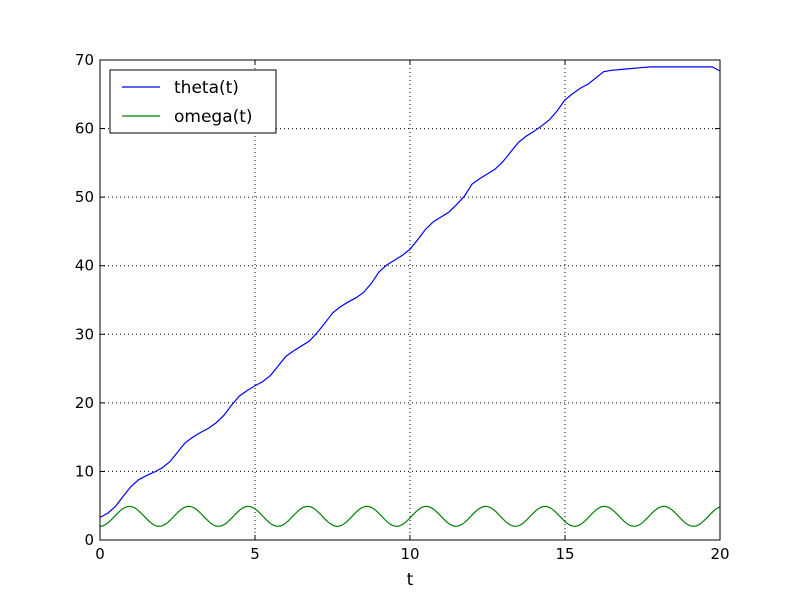 The width and height of the screenshot is (800, 600). Describe the element at coordinates (719, 554) in the screenshot. I see `x-tick-label: 20` at that location.